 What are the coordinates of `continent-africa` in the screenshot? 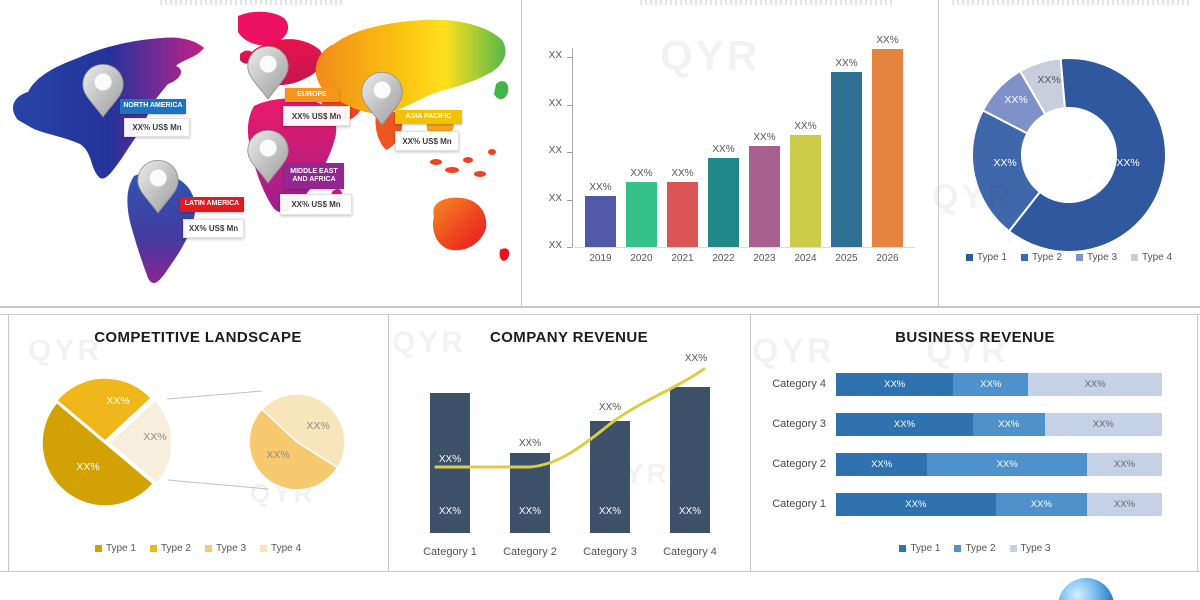 It's located at (292, 155).